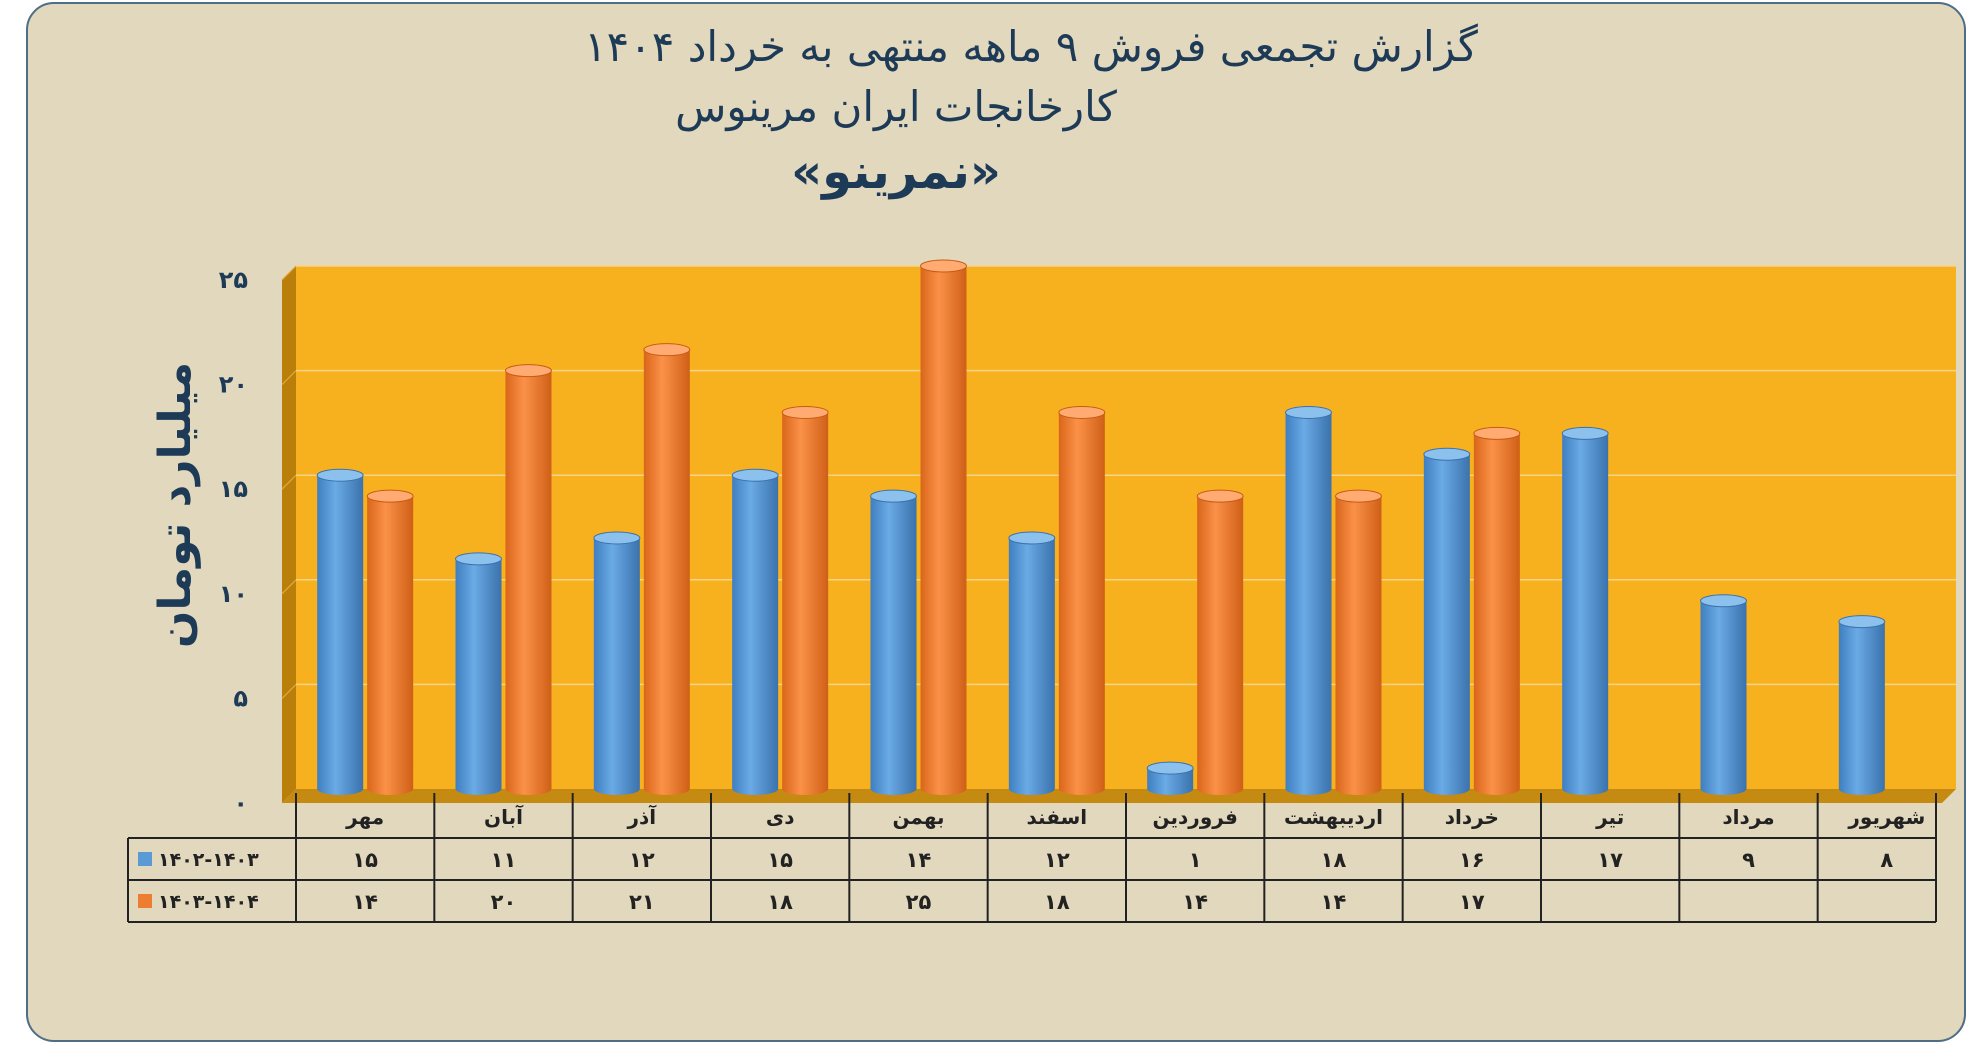  Describe the element at coordinates (504, 860) in the screenshot. I see `table-cell-value: ۱۱` at that location.